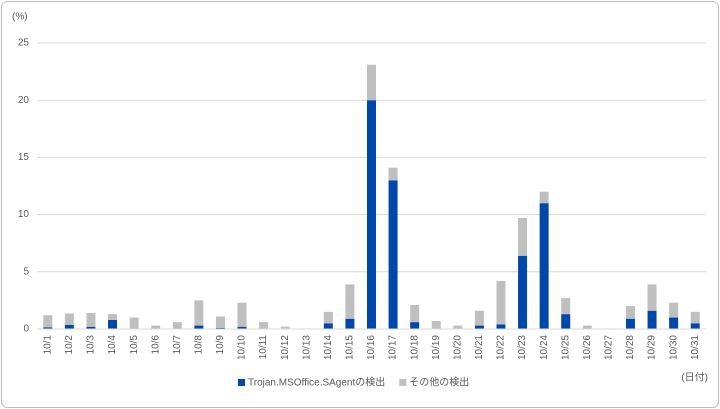 Image resolution: width=720 pixels, height=409 pixels. I want to click on x-tick-label: 10/14, so click(328, 347).